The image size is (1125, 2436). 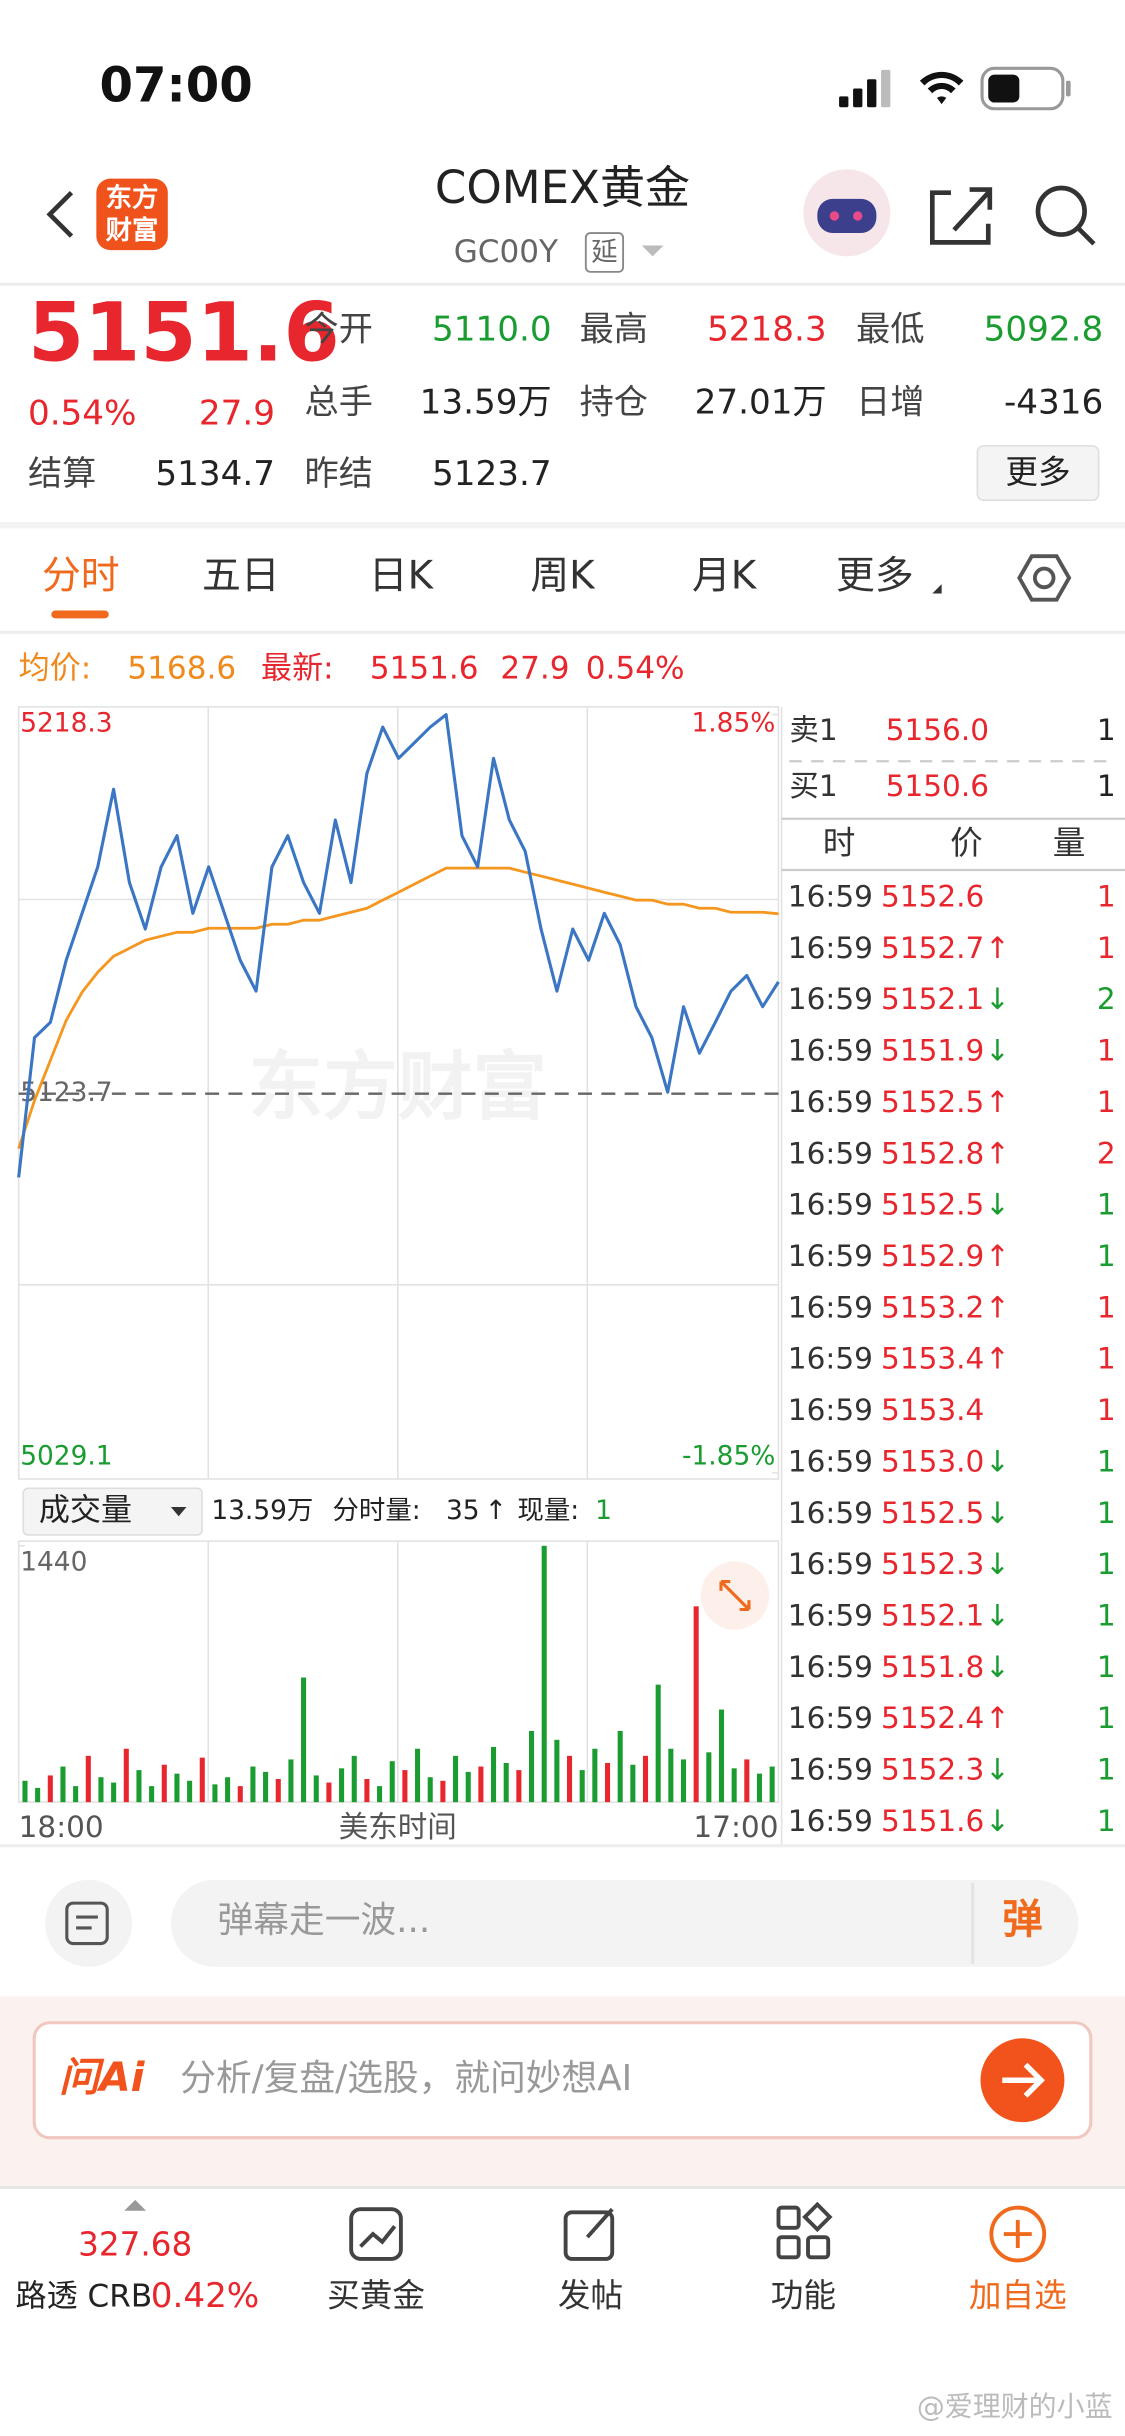 What do you see at coordinates (53, 1561) in the screenshot?
I see `y-tick-label: 1440` at bounding box center [53, 1561].